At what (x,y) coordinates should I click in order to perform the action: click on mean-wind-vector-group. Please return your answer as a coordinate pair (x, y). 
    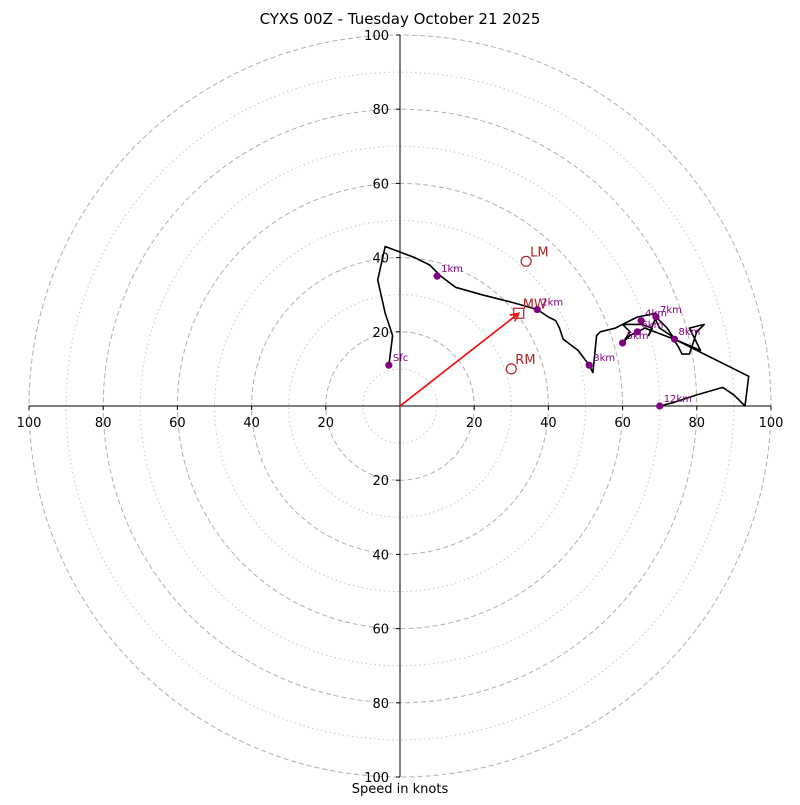
    Looking at the image, I should click on (460, 359).